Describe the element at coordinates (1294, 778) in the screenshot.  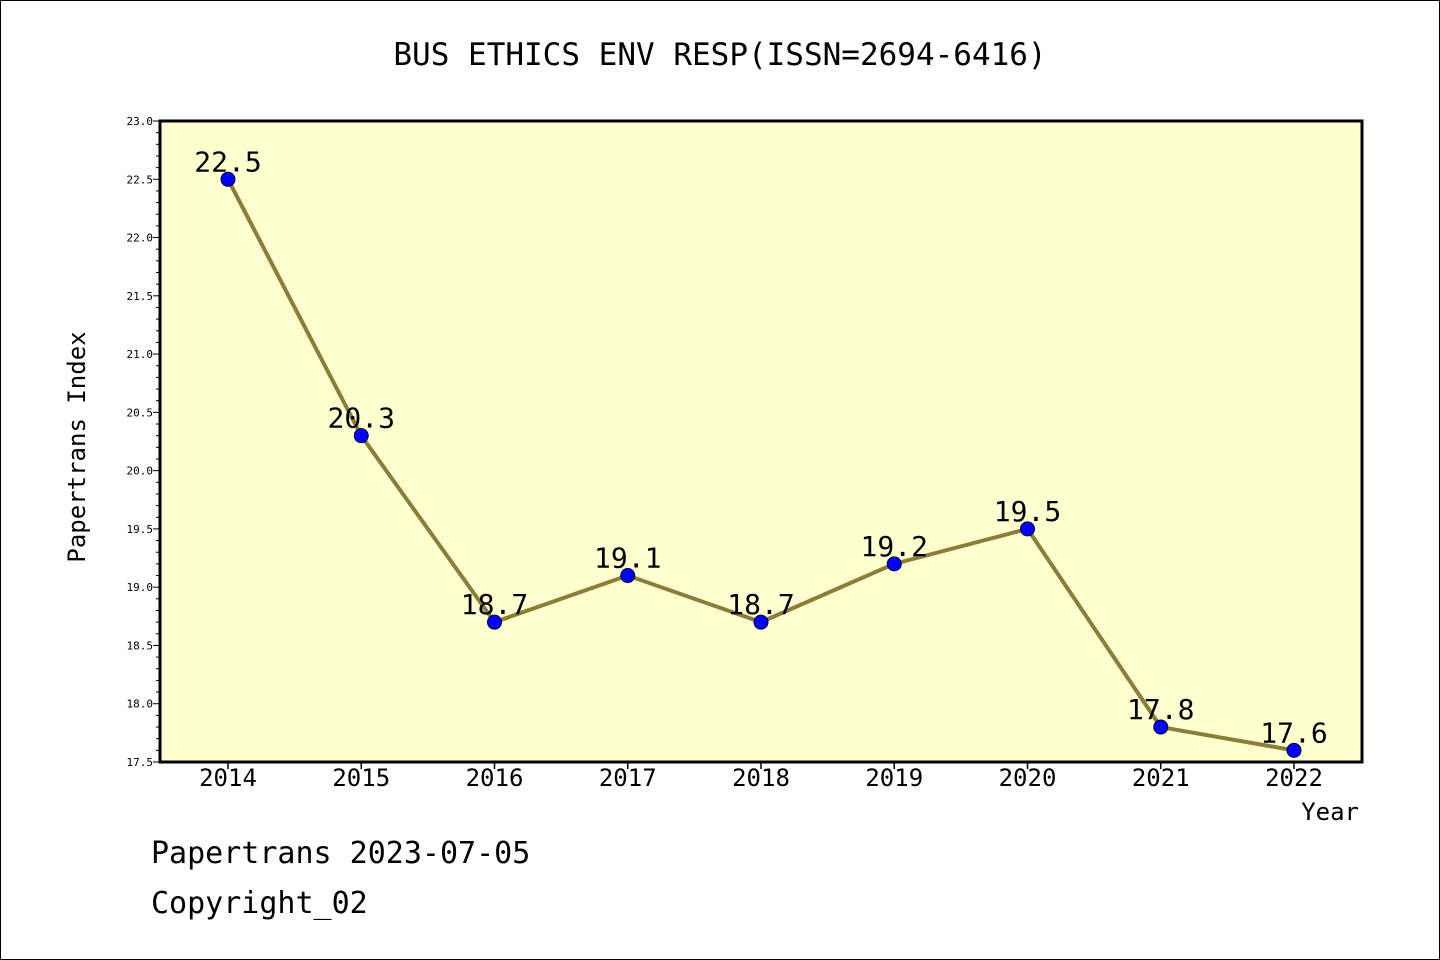
I see `x-tick-label: 2022` at that location.